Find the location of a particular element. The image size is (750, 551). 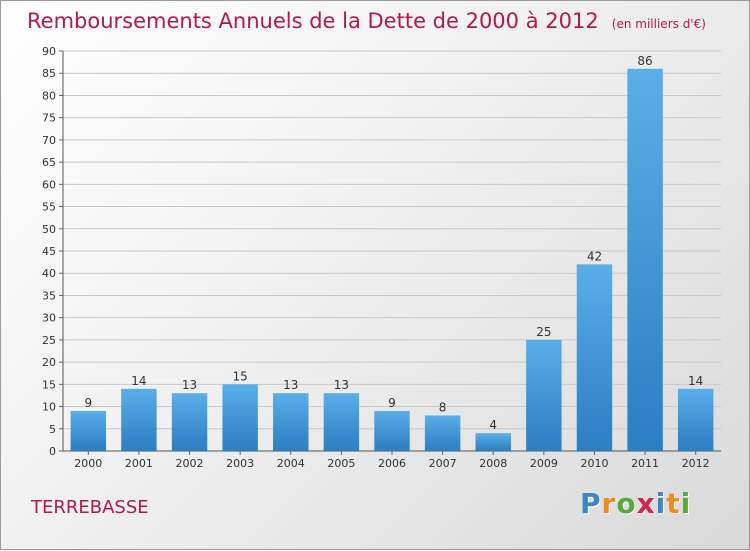

x-tick-label: 2008 is located at coordinates (493, 463).